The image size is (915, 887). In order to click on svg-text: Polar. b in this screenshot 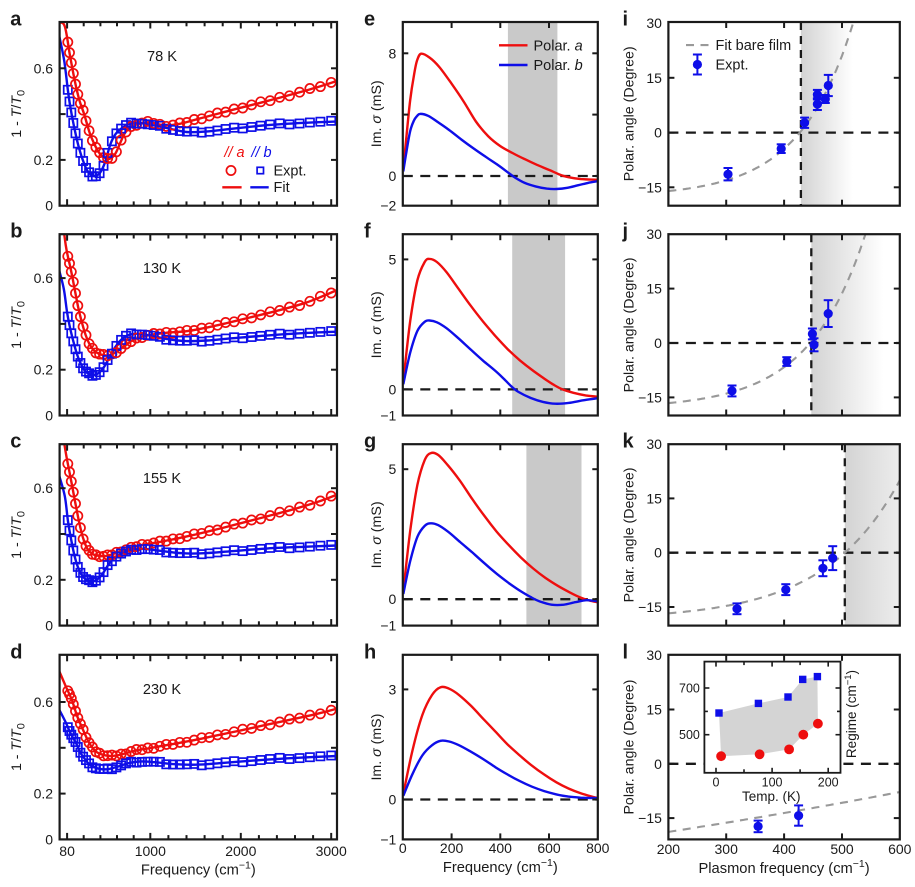, I will do `click(558, 66)`.